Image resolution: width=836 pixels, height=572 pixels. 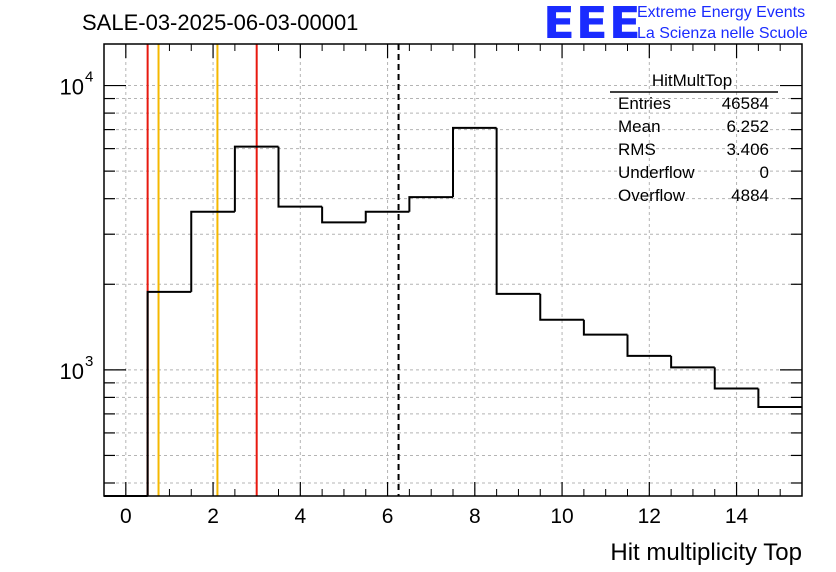 I want to click on stats-label-underflow: Underflow, so click(x=656, y=172).